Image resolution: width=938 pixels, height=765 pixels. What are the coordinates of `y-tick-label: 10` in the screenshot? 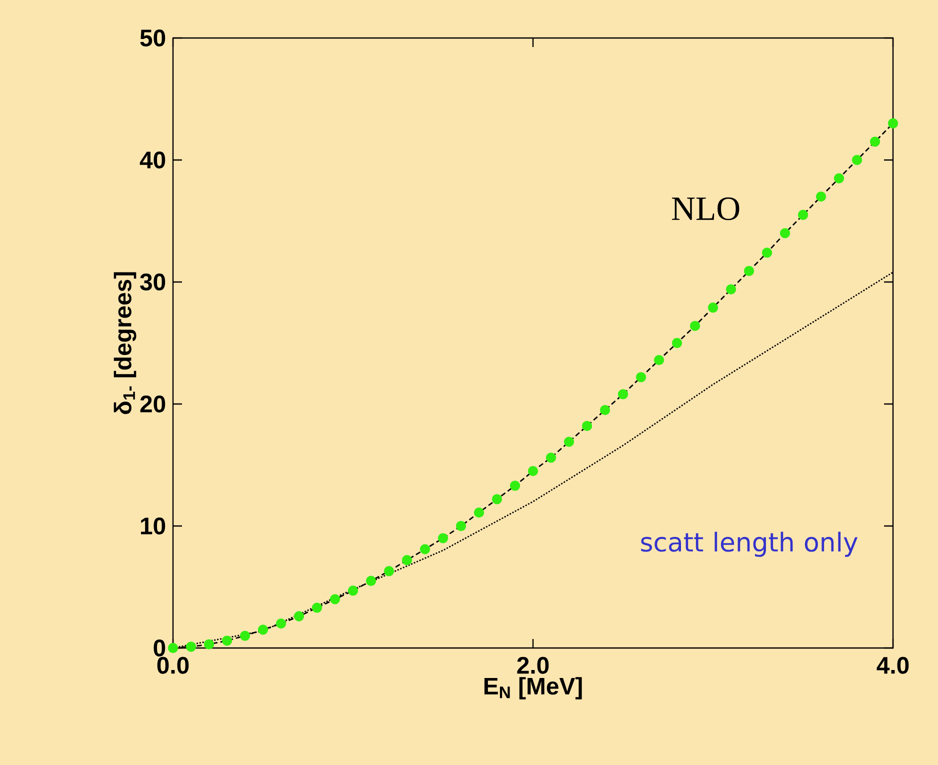 It's located at (153, 526).